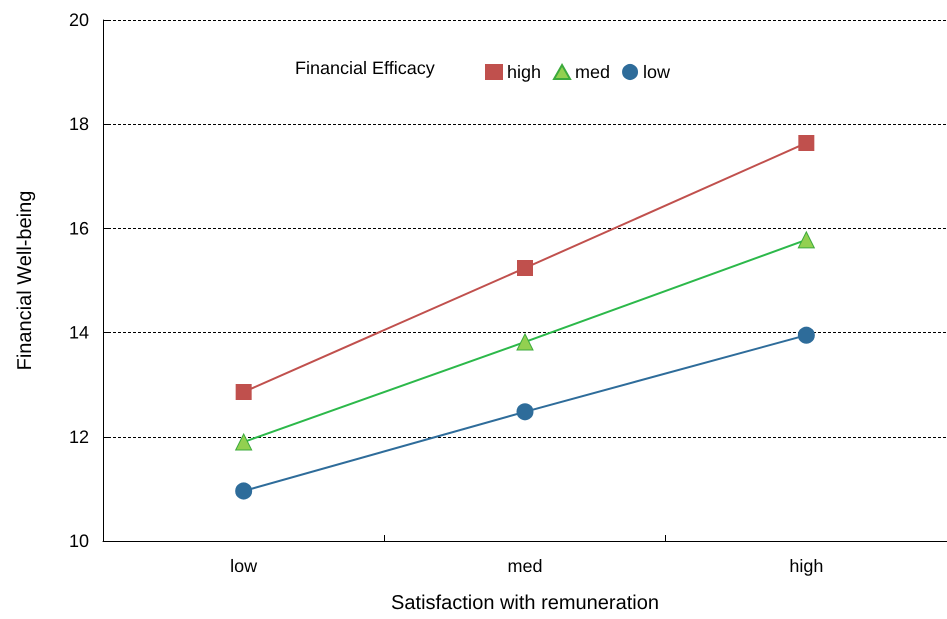 The image size is (947, 619). Describe the element at coordinates (524, 72) in the screenshot. I see `legend-label: high` at that location.